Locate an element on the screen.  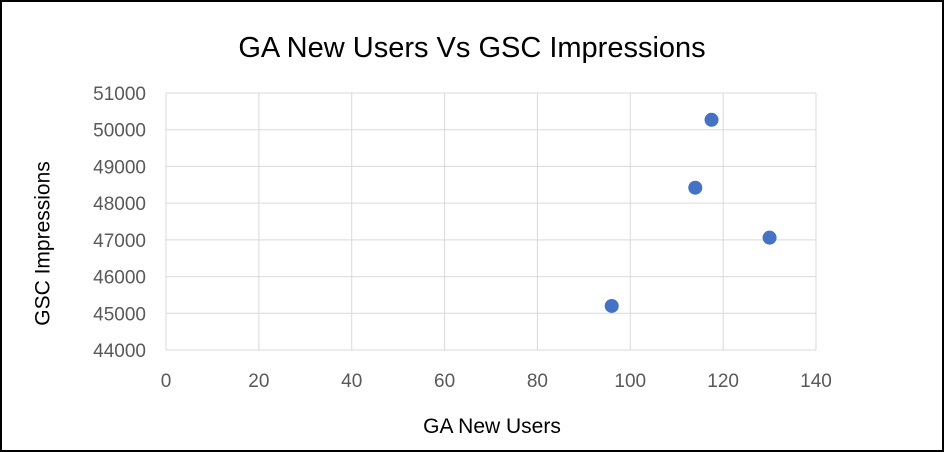
y-tick-label: 49000 is located at coordinates (119, 167).